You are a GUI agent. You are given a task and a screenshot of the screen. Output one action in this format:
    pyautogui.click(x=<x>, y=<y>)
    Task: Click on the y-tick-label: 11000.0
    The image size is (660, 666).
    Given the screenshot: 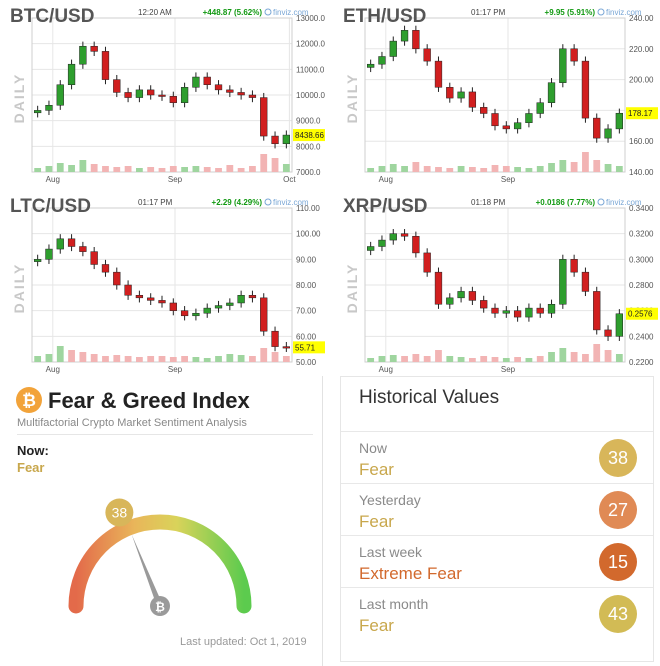 What is the action you would take?
    pyautogui.click(x=310, y=69)
    